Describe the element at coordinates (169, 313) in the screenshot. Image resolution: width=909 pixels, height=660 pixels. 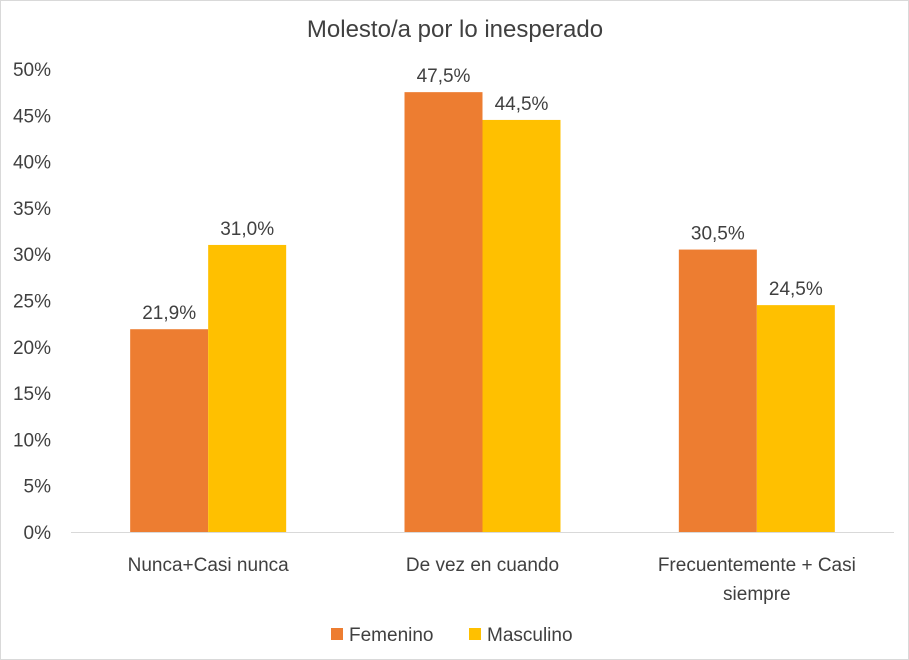
I see `data-label: 21,9%` at that location.